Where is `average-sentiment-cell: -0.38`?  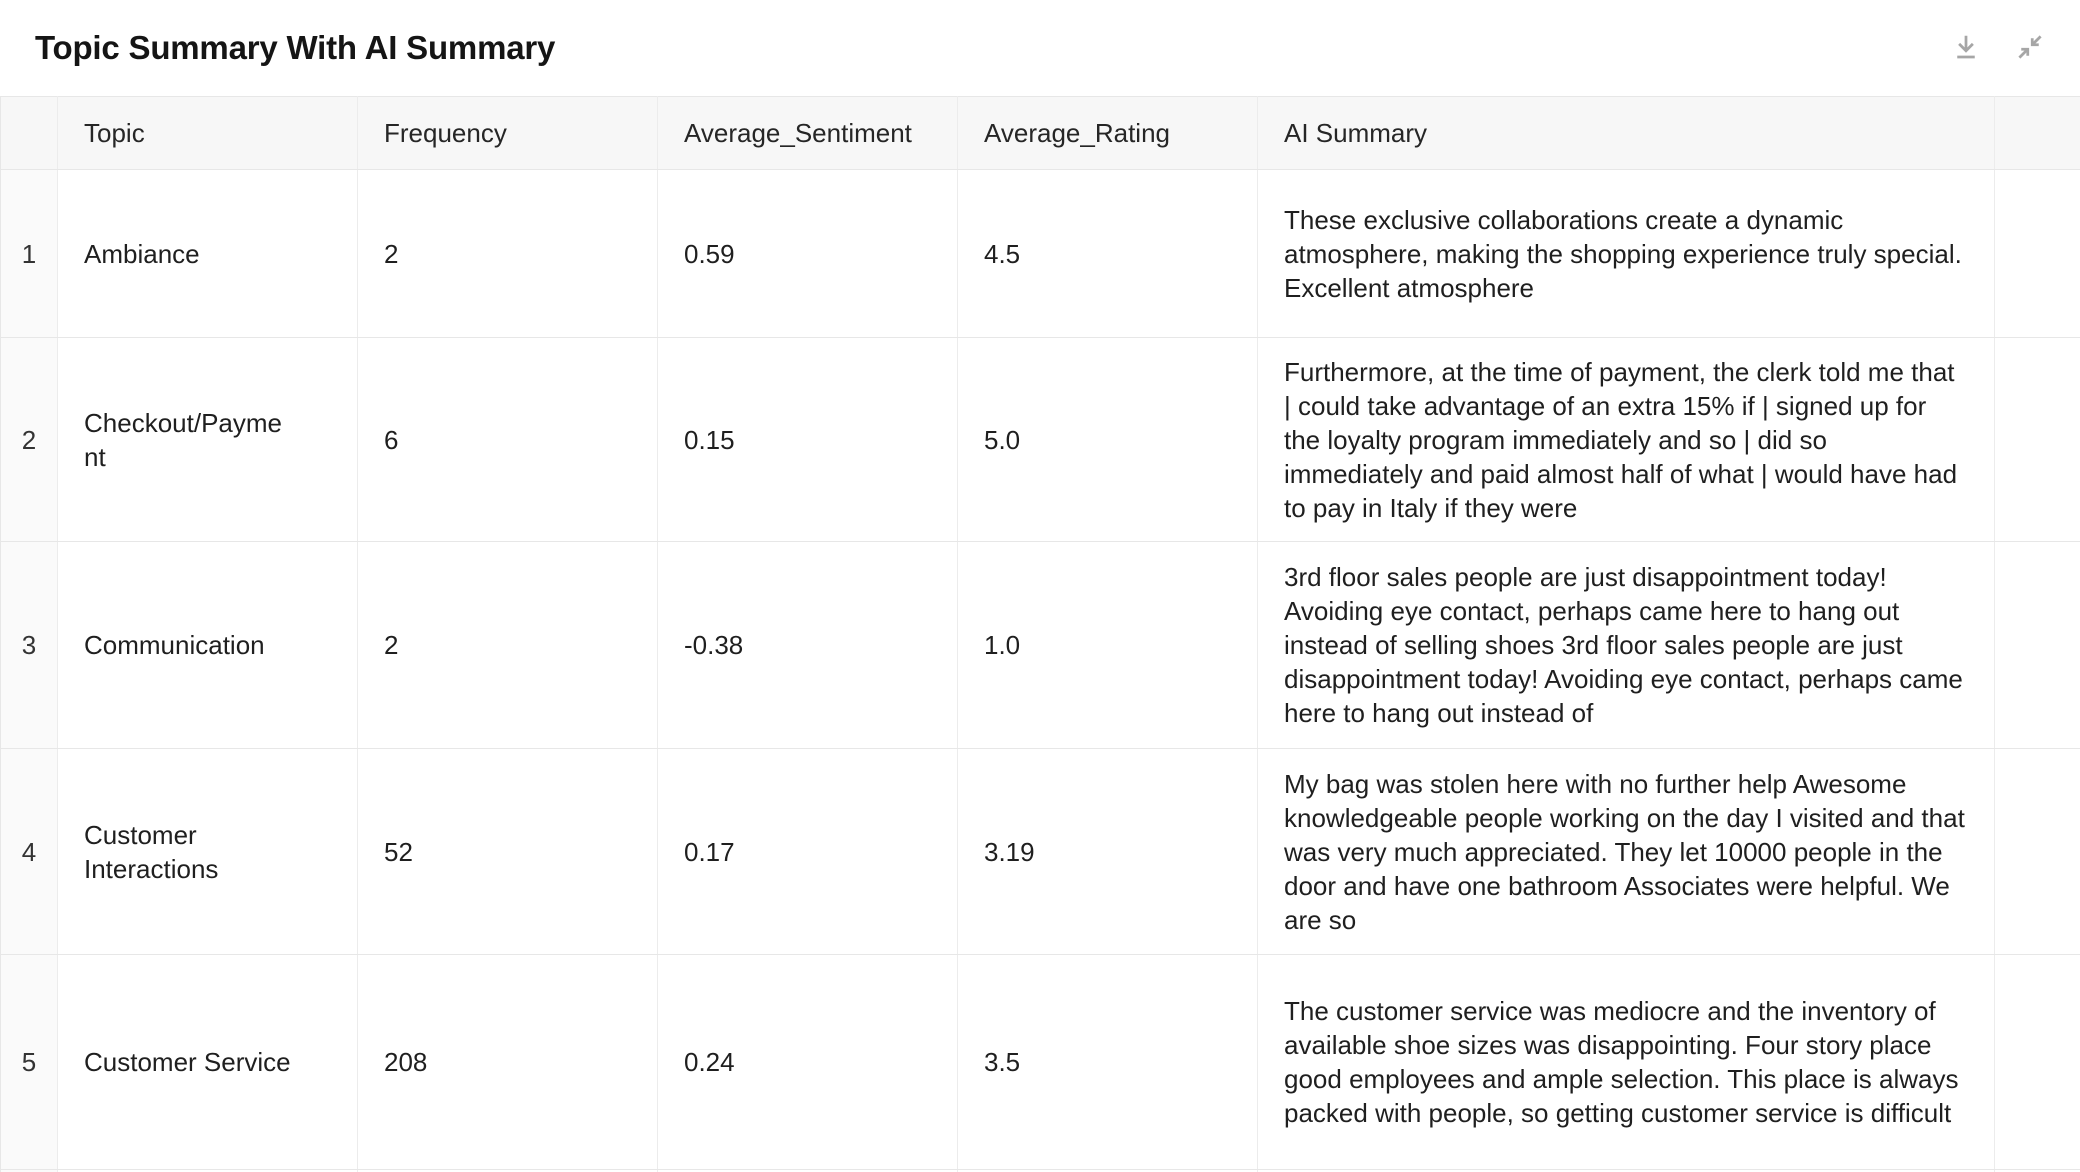 average-sentiment-cell: -0.38 is located at coordinates (807, 645).